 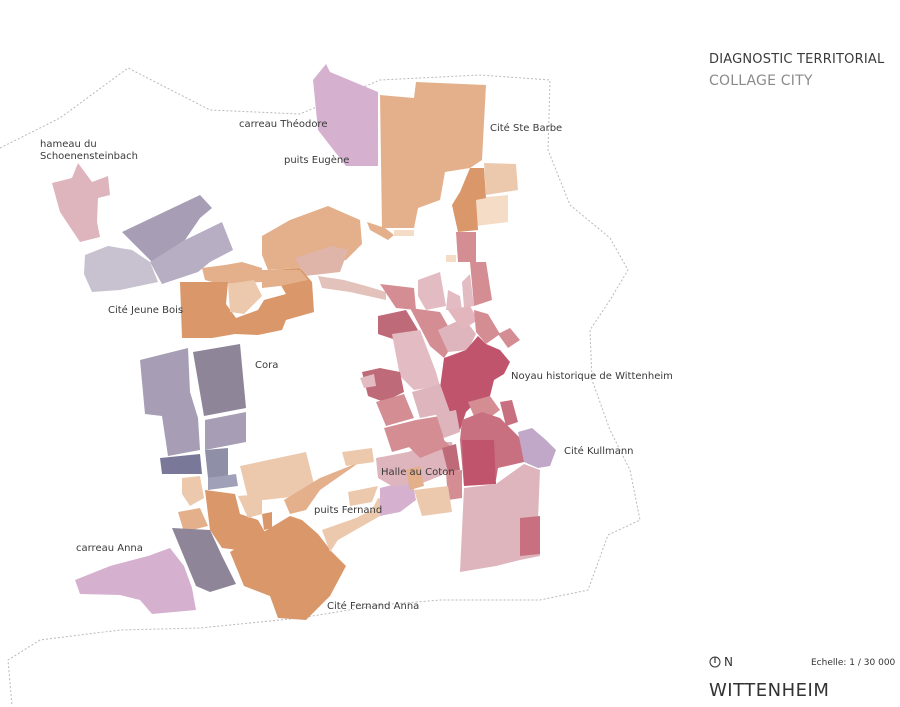 What do you see at coordinates (373, 606) in the screenshot?
I see `label-cite-fernand-anna: Cité Fernand Anna` at bounding box center [373, 606].